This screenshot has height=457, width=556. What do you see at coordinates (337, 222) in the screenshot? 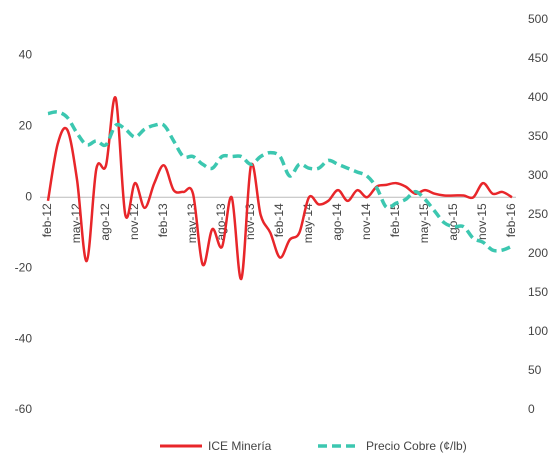
I see `x-tick-label: ago-14` at bounding box center [337, 222].